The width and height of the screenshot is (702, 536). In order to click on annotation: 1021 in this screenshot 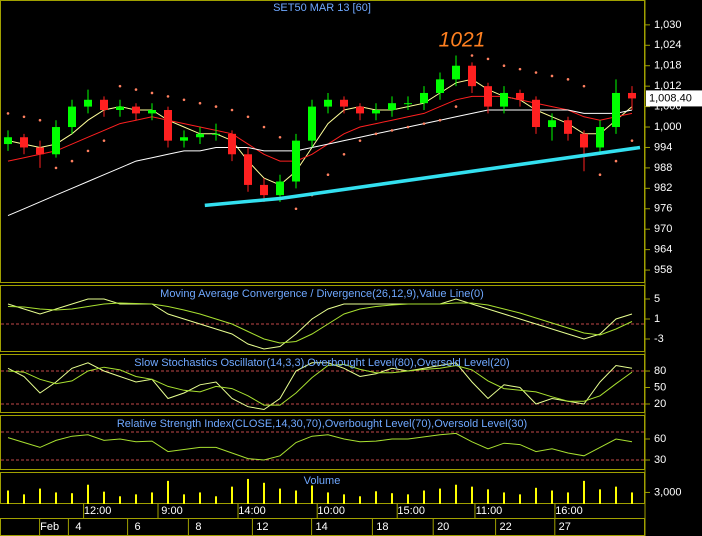, I will do `click(462, 40)`.